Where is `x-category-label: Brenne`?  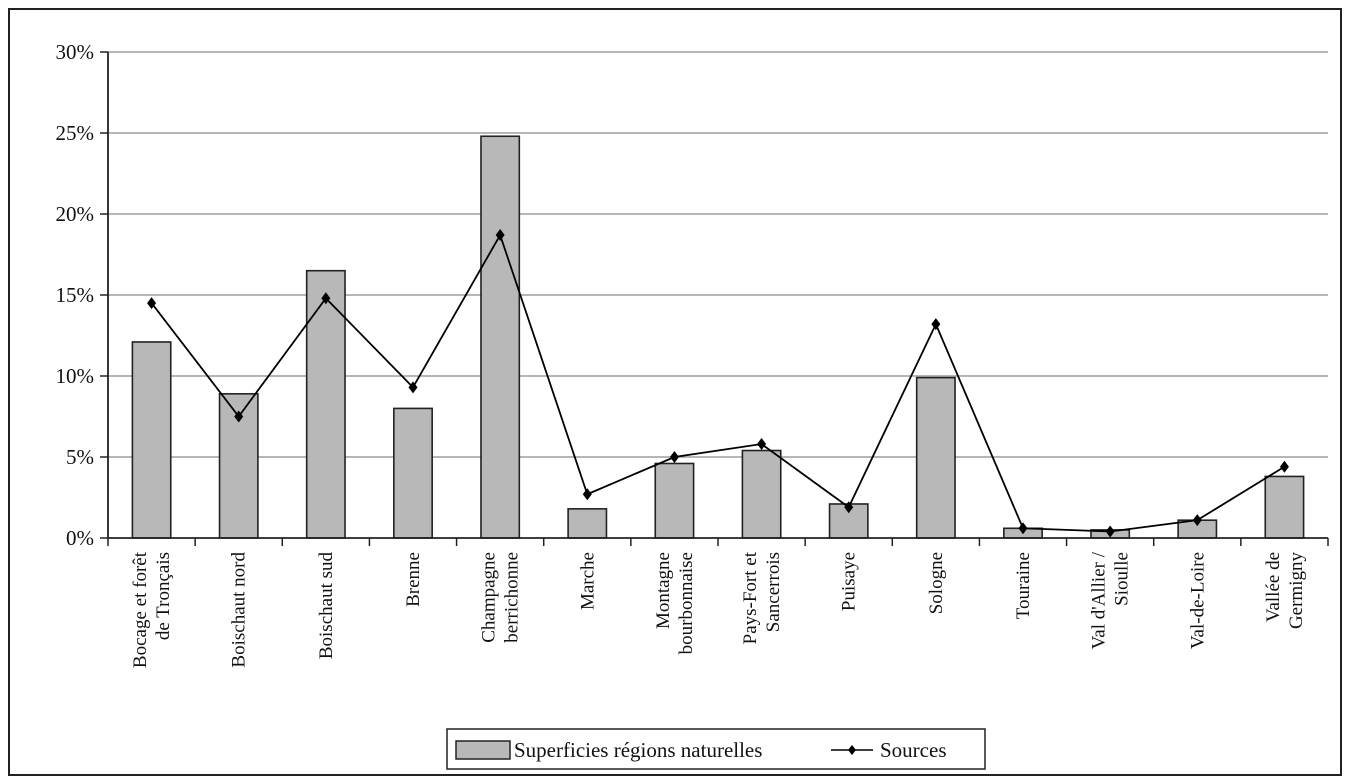 x-category-label: Brenne is located at coordinates (413, 579).